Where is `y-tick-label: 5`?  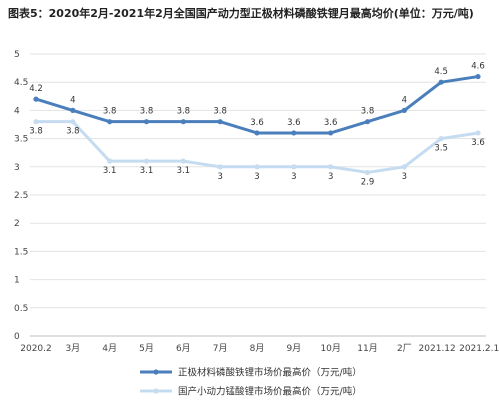 y-tick-label: 5 is located at coordinates (17, 55).